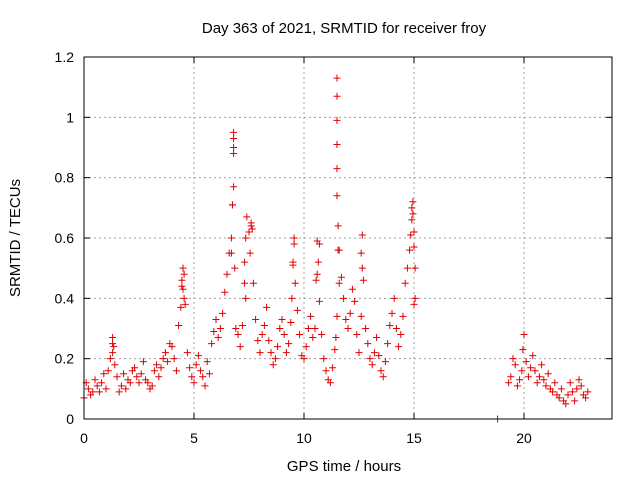 The image size is (640, 480). Describe the element at coordinates (65, 238) in the screenshot. I see `y-tick-label: 0.6` at that location.